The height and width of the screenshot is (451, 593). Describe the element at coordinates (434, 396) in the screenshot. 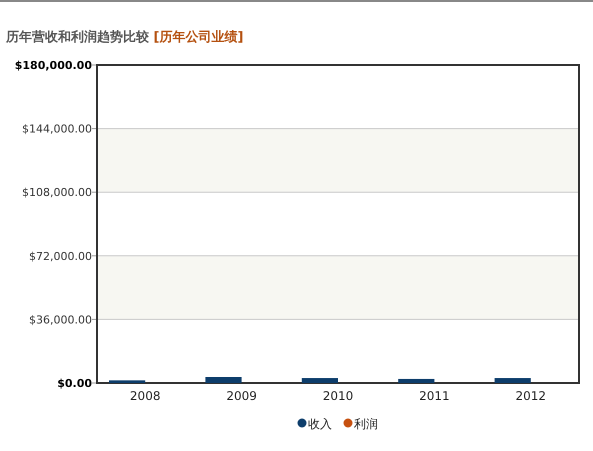

I see `x-tick-label: 2011` at that location.